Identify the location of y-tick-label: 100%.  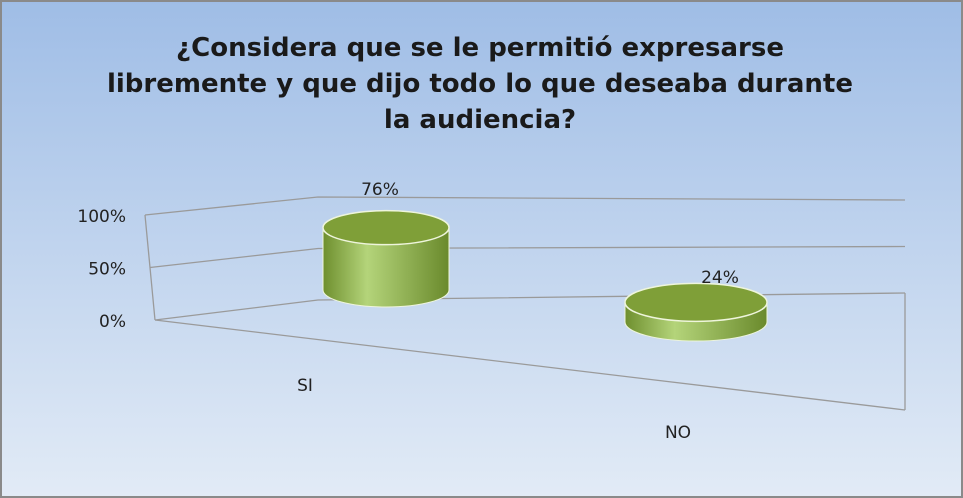
(101, 217).